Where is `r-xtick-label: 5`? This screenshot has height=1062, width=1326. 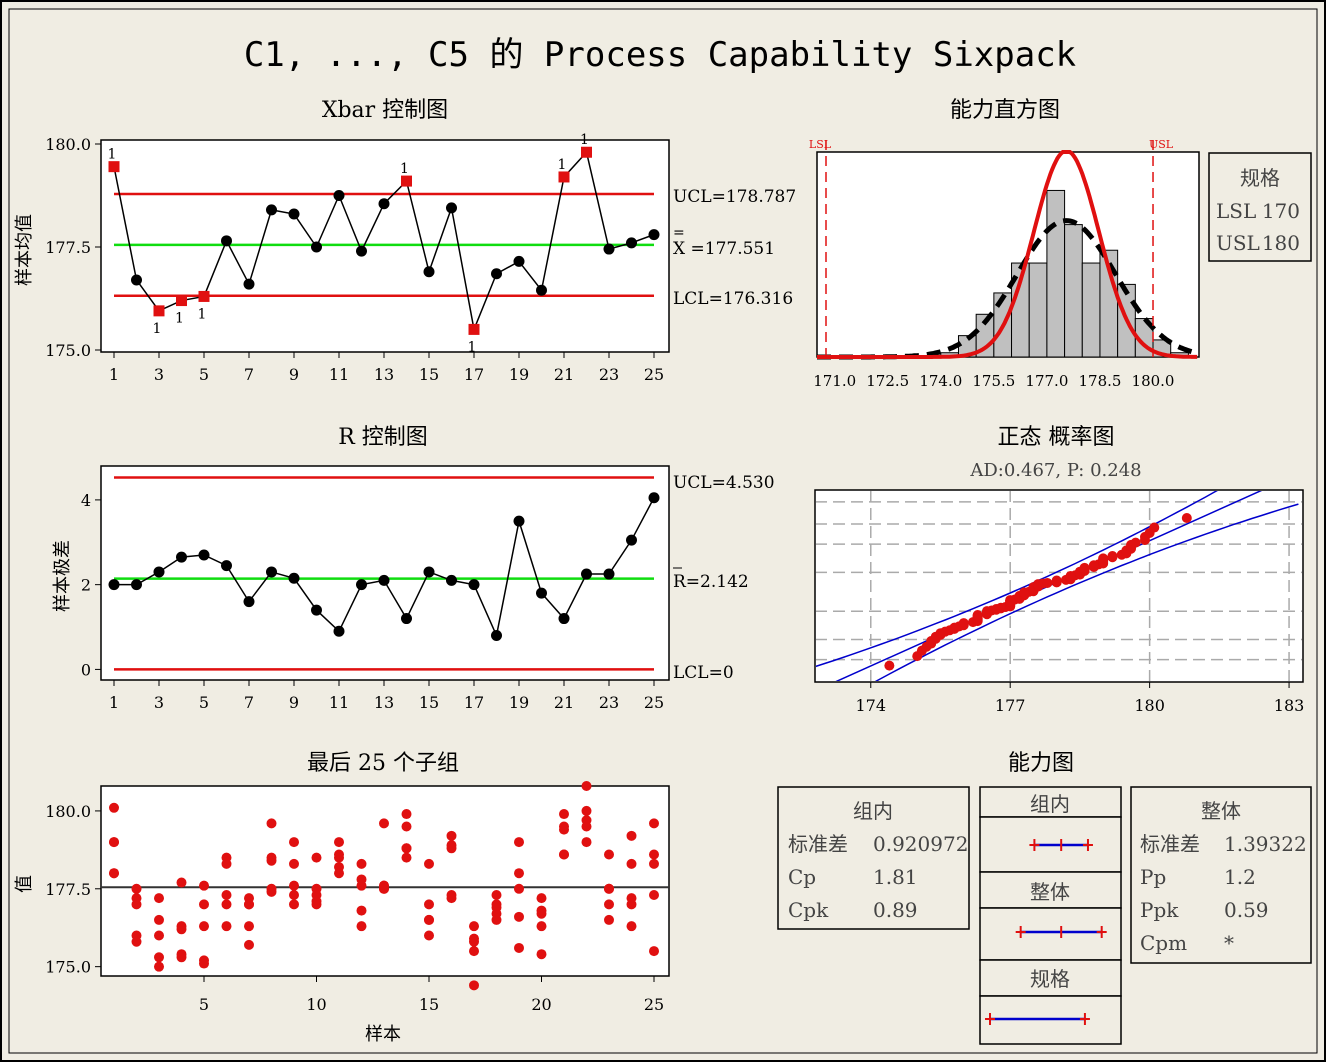
r-xtick-label: 5 is located at coordinates (204, 702).